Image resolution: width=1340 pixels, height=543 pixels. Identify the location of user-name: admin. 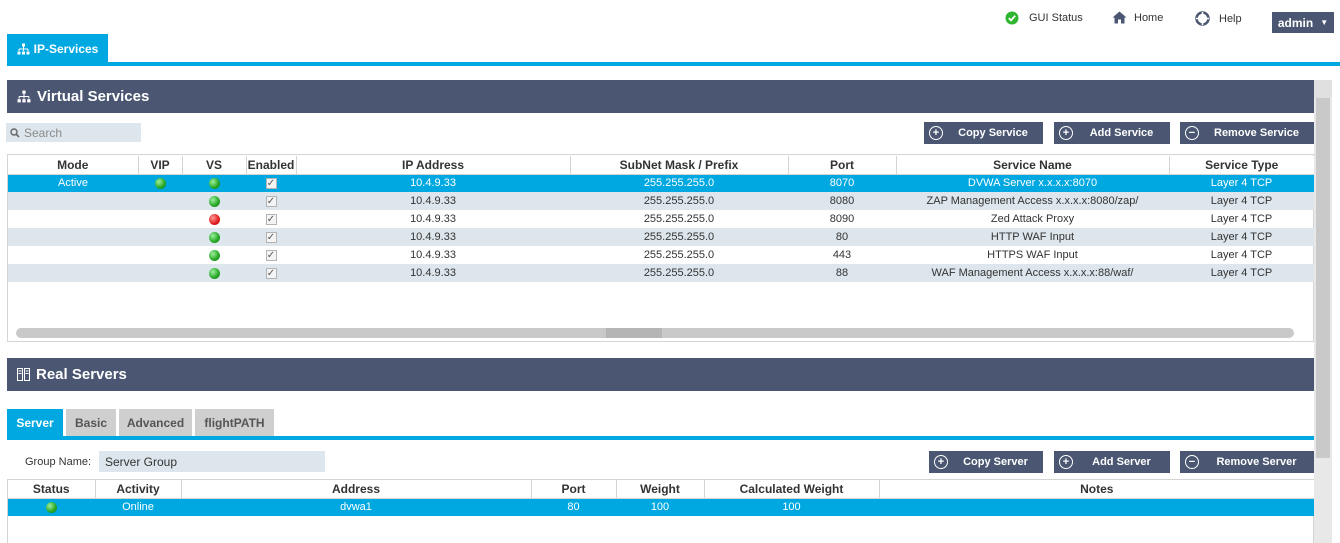
(1295, 22).